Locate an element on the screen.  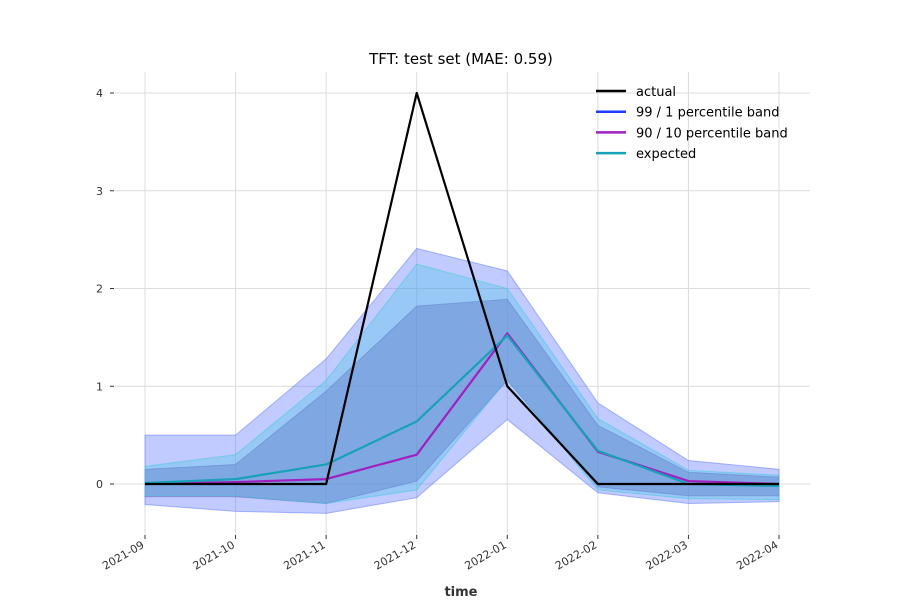
y-tick-label: 4 is located at coordinates (99, 93).